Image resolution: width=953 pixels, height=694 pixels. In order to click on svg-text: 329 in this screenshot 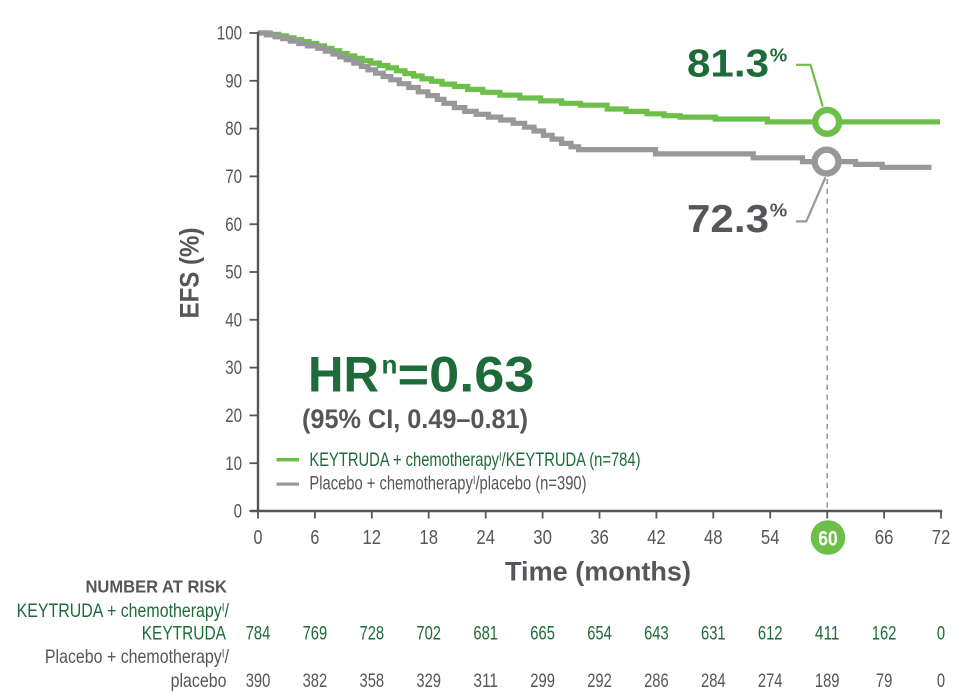, I will do `click(428, 681)`.